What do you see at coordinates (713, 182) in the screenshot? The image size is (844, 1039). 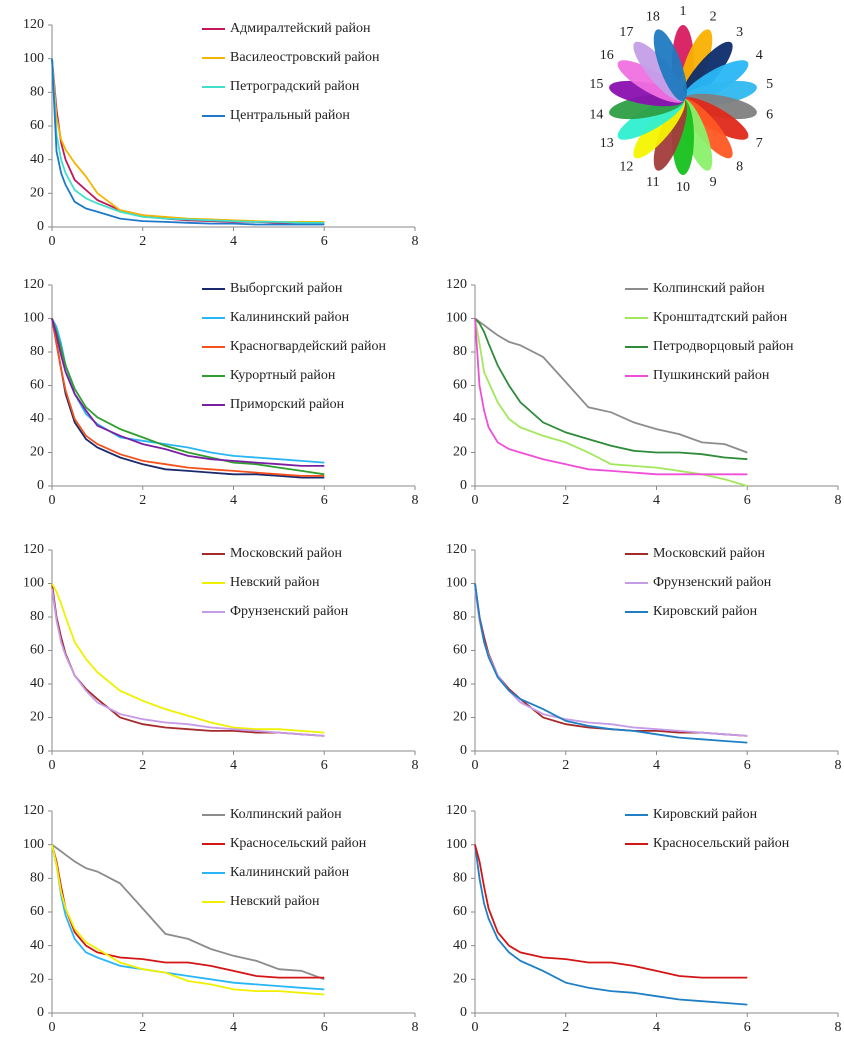 I see `petal-label: 9` at bounding box center [713, 182].